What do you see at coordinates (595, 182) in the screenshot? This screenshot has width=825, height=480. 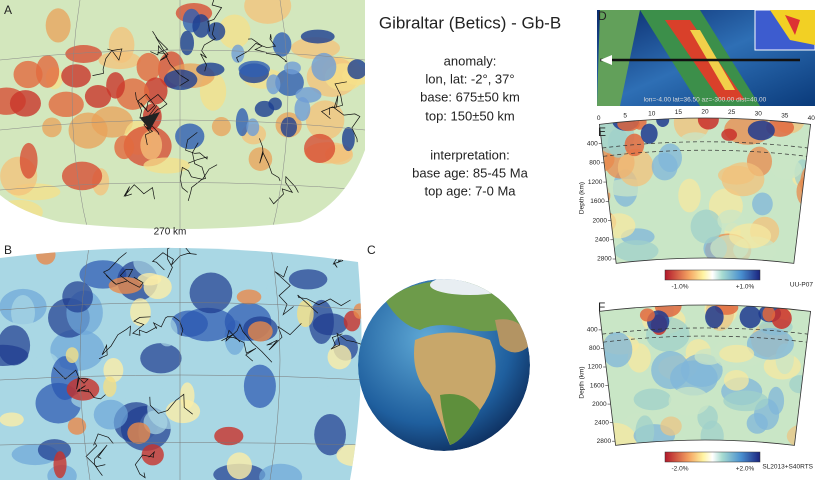 I see `depth-tick-label: 1200` at bounding box center [595, 182].